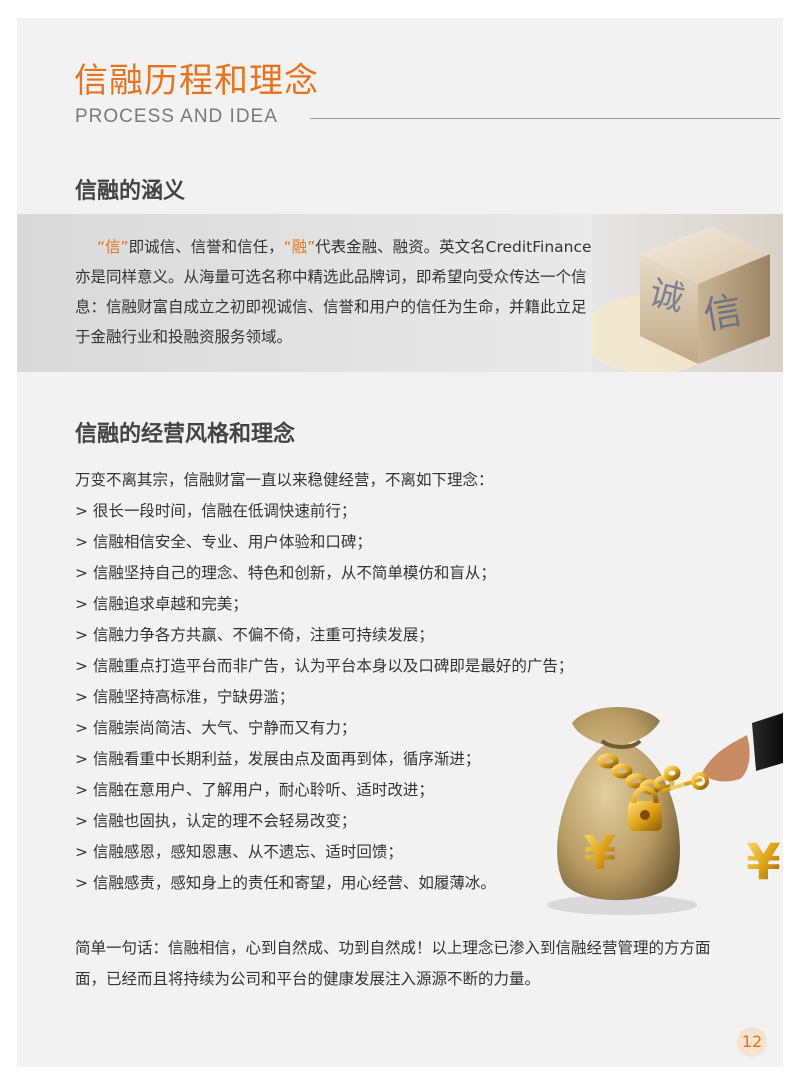 This screenshot has width=800, height=1086. I want to click on list-item: > 信融相信安全、专业、用户体验和口碑；, so click(223, 542).